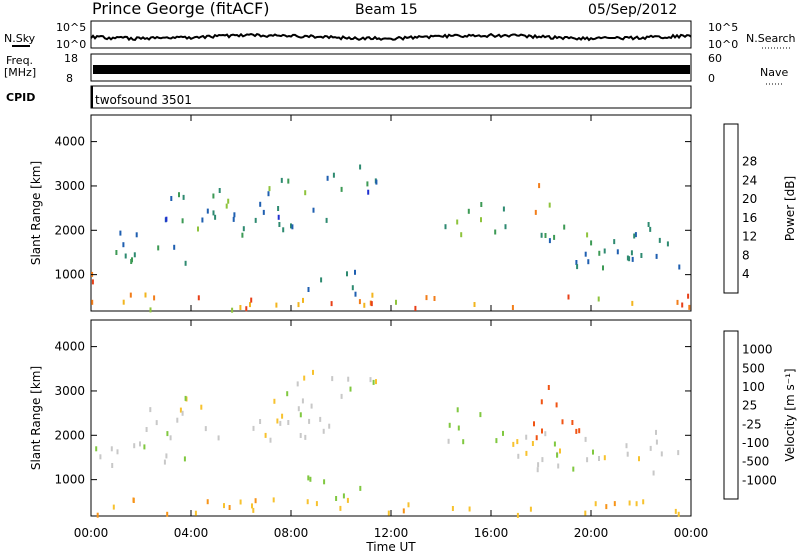 Image resolution: width=800 pixels, height=554 pixels. What do you see at coordinates (36, 213) in the screenshot?
I see `y-axis-label: Slant Range [km]` at bounding box center [36, 213].